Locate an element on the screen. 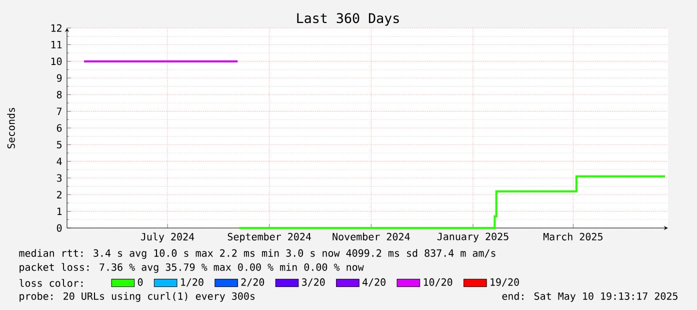  legend-title: loss color: is located at coordinates (51, 283).